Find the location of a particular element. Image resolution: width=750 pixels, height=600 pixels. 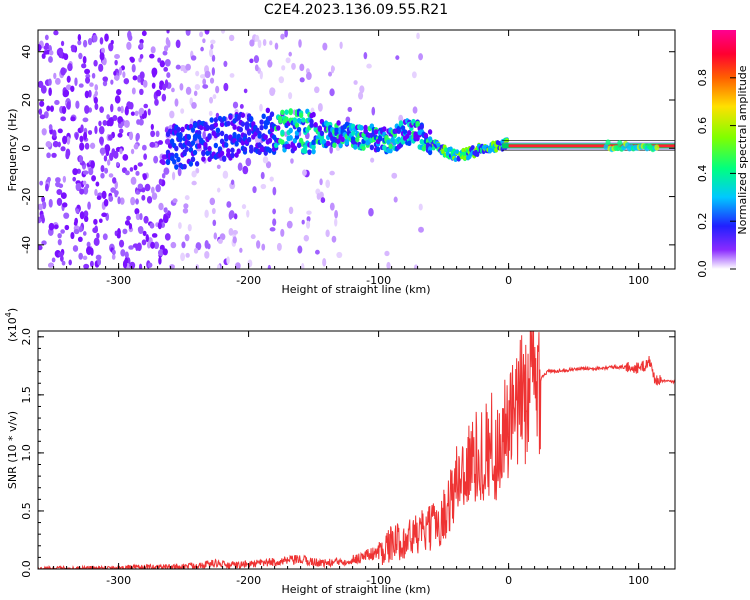

snr-y-tick-label: 1.0 is located at coordinates (26, 453).